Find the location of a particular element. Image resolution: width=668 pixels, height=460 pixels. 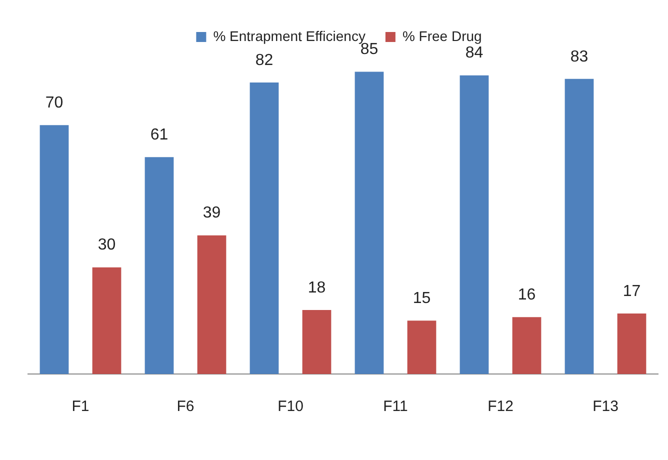

data-label: 15 is located at coordinates (421, 299).